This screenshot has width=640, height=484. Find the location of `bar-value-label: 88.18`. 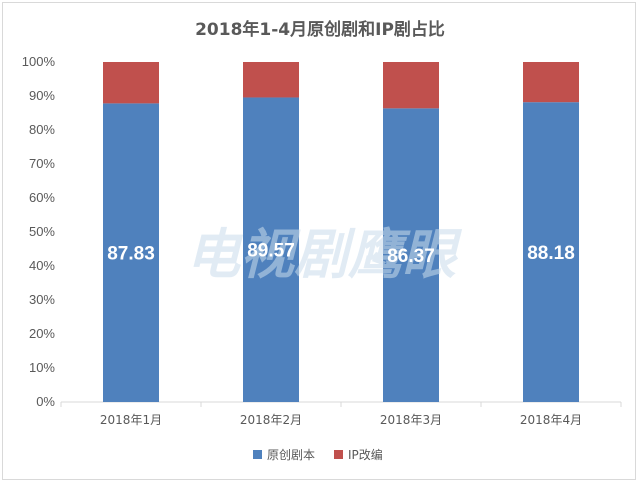

bar-value-label: 88.18 is located at coordinates (551, 253).